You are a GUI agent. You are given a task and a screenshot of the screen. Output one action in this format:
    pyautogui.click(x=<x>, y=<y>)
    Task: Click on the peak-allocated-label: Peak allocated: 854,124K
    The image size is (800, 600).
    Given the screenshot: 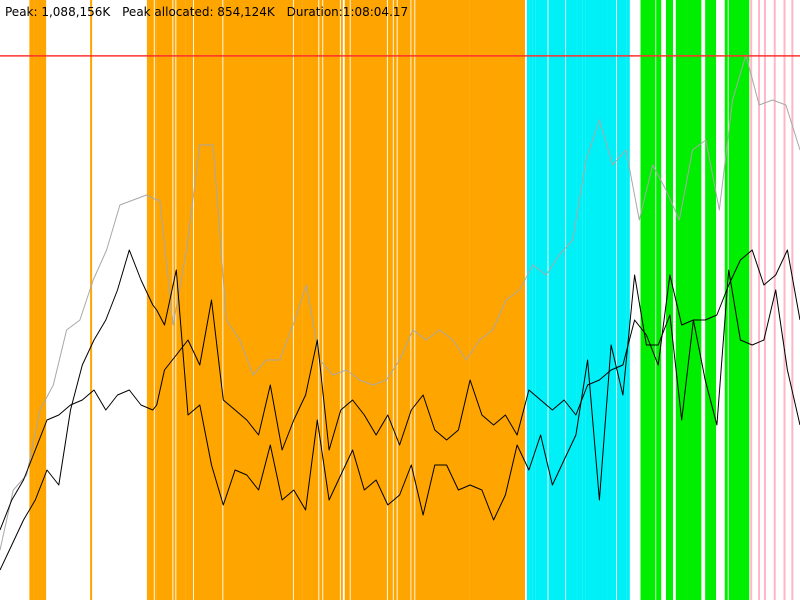 What is the action you would take?
    pyautogui.click(x=198, y=12)
    